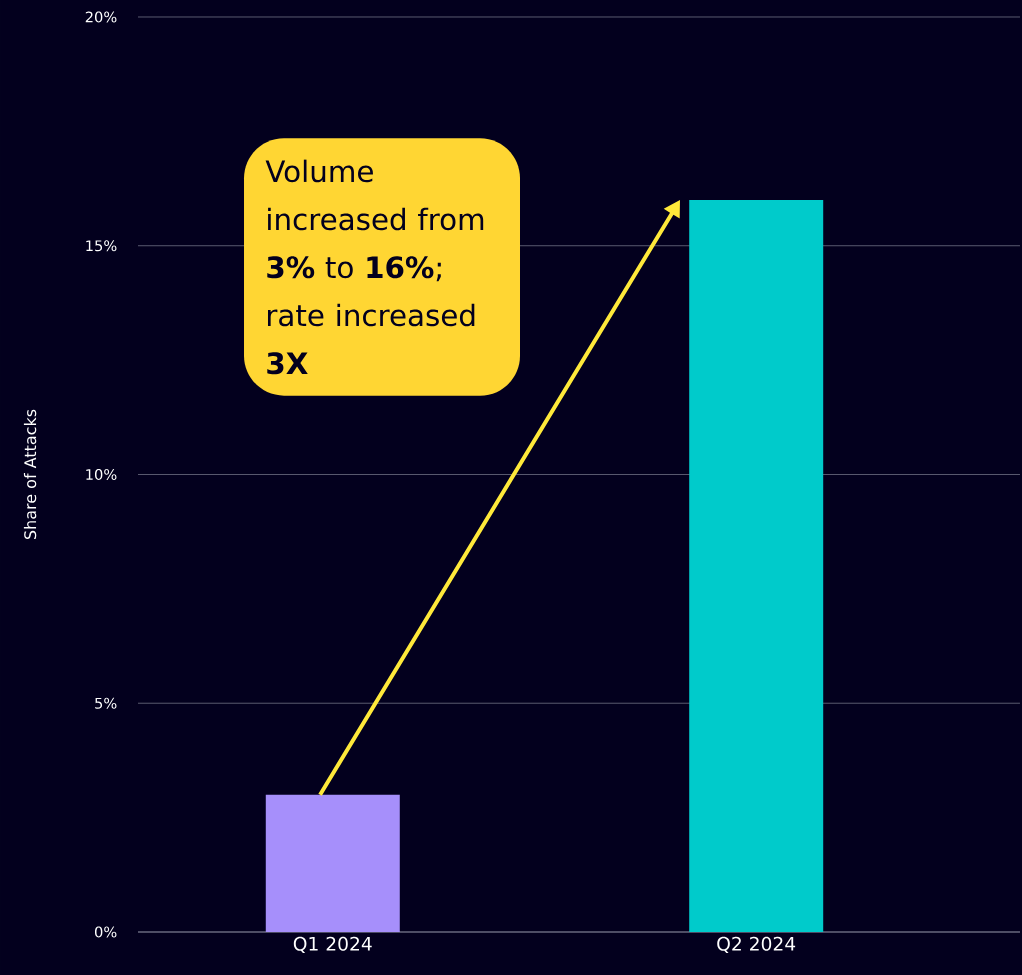 This screenshot has height=975, width=1022. I want to click on x-tick-label: Q1 2024, so click(332, 944).